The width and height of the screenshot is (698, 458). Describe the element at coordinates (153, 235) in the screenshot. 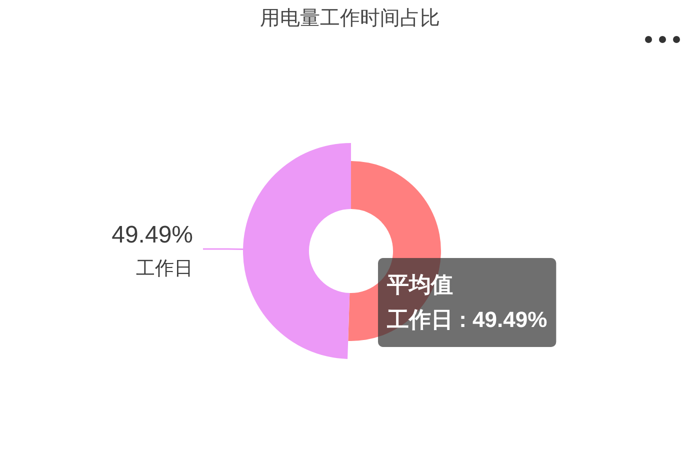

I see `data-label: 49.49%` at that location.